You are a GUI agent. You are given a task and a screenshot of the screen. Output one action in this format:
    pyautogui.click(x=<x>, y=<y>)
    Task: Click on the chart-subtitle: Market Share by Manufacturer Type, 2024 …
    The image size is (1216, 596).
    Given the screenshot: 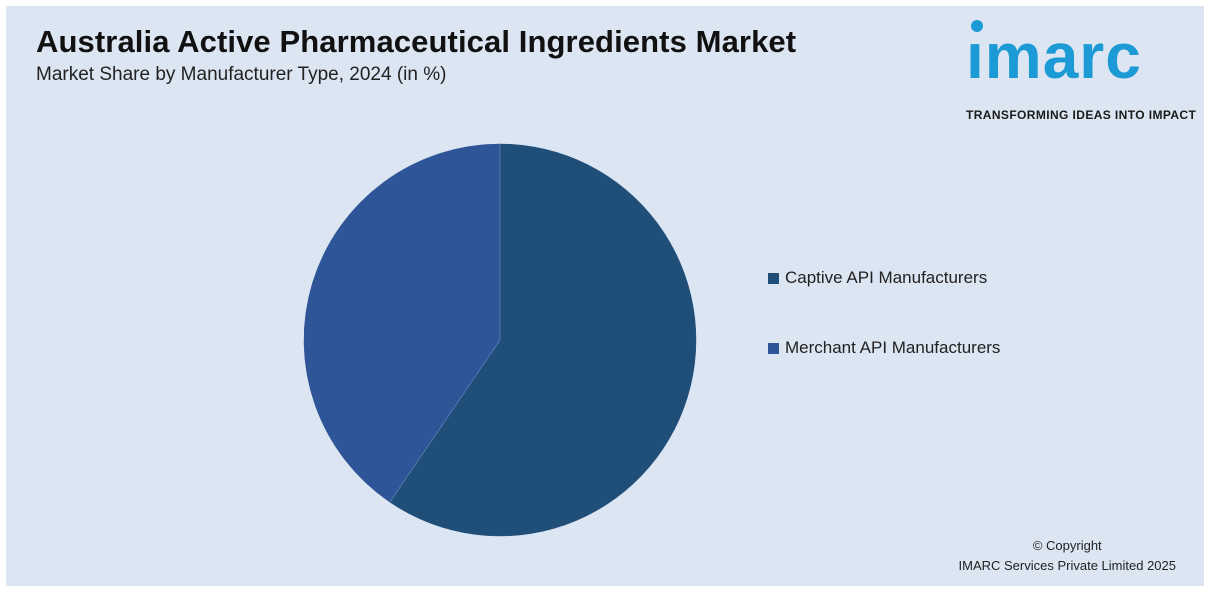 What is the action you would take?
    pyautogui.click(x=241, y=74)
    